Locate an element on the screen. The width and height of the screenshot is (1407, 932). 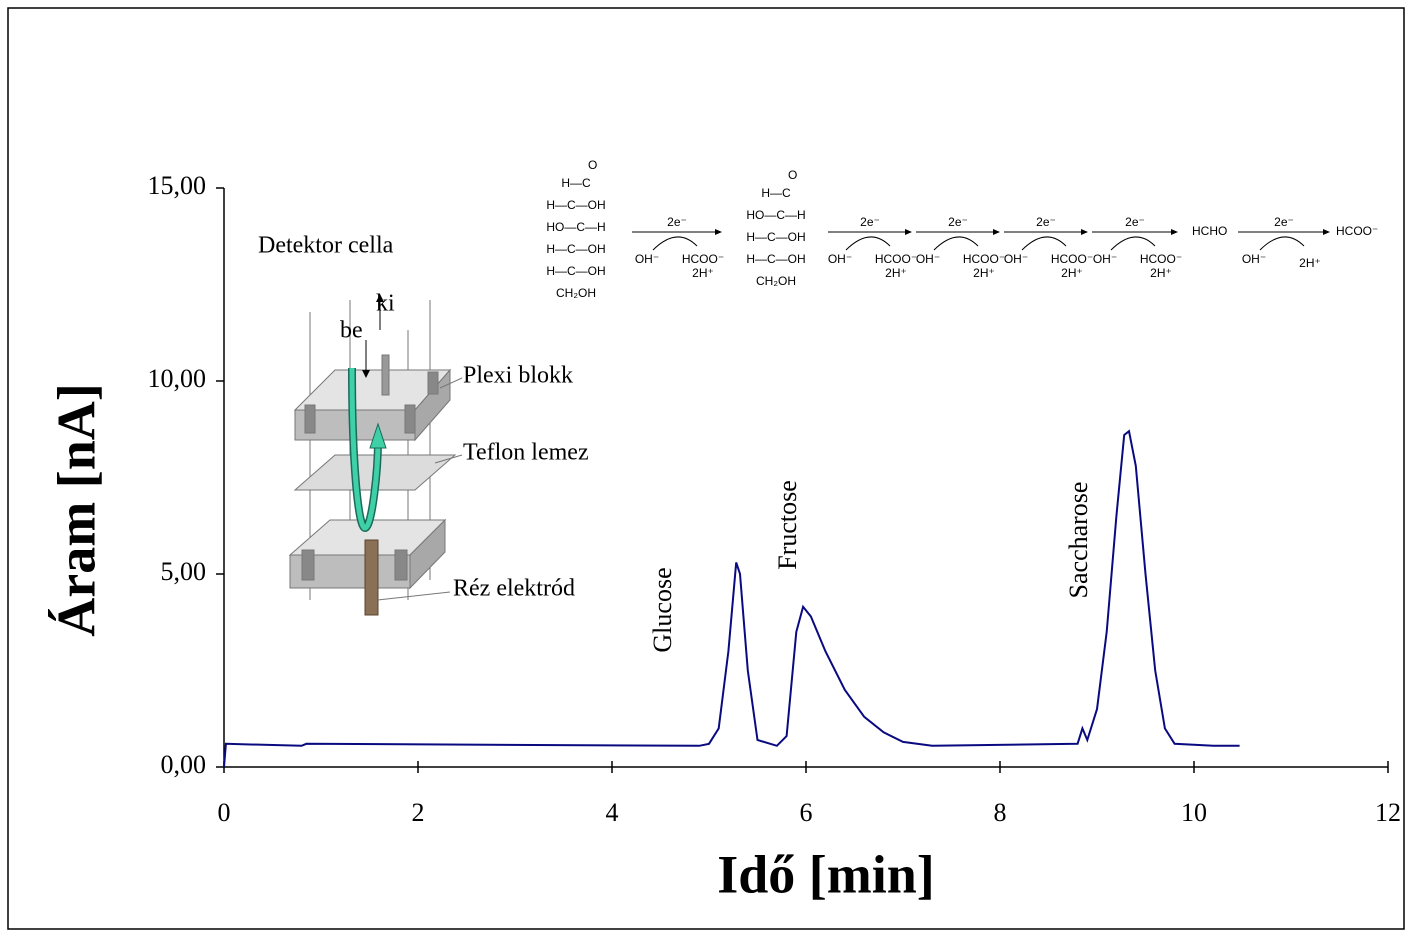
x-tick-label: 12 is located at coordinates (1388, 812).